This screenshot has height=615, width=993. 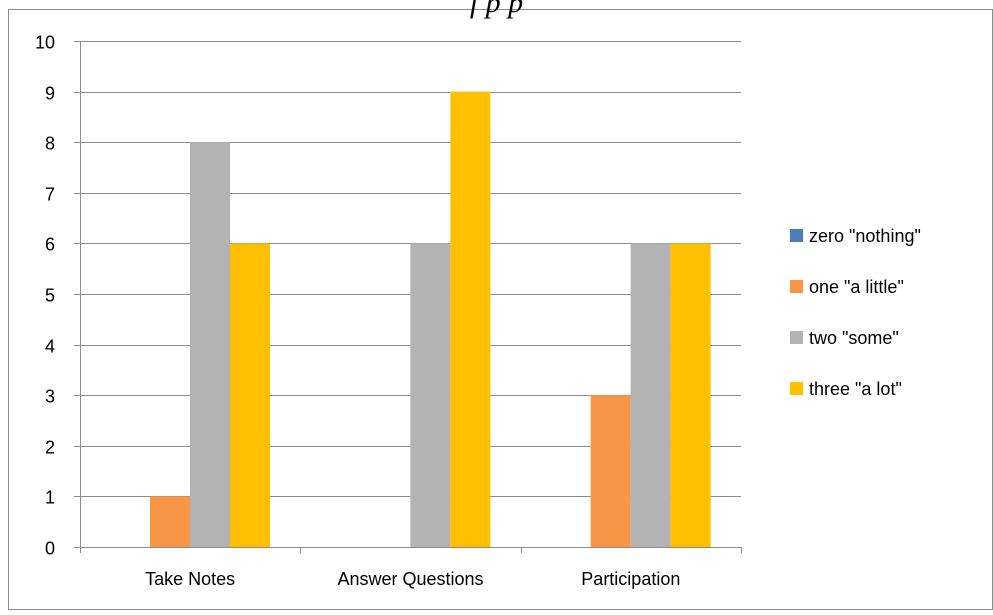 I want to click on y-tick-label: 5, so click(x=50, y=296).